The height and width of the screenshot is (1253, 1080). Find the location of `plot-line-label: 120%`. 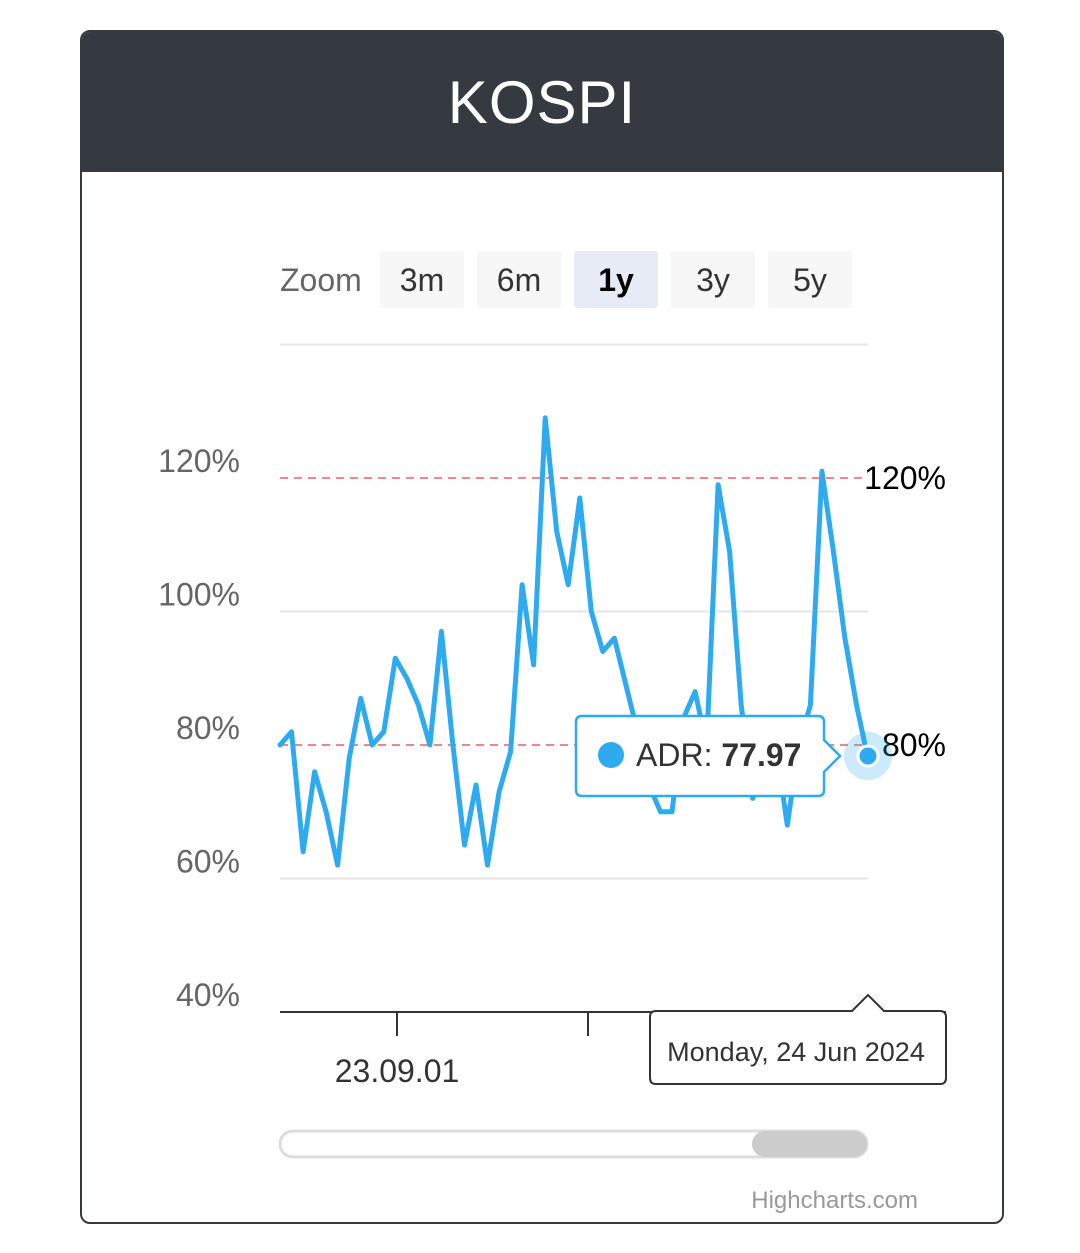

plot-line-label: 120% is located at coordinates (905, 478).